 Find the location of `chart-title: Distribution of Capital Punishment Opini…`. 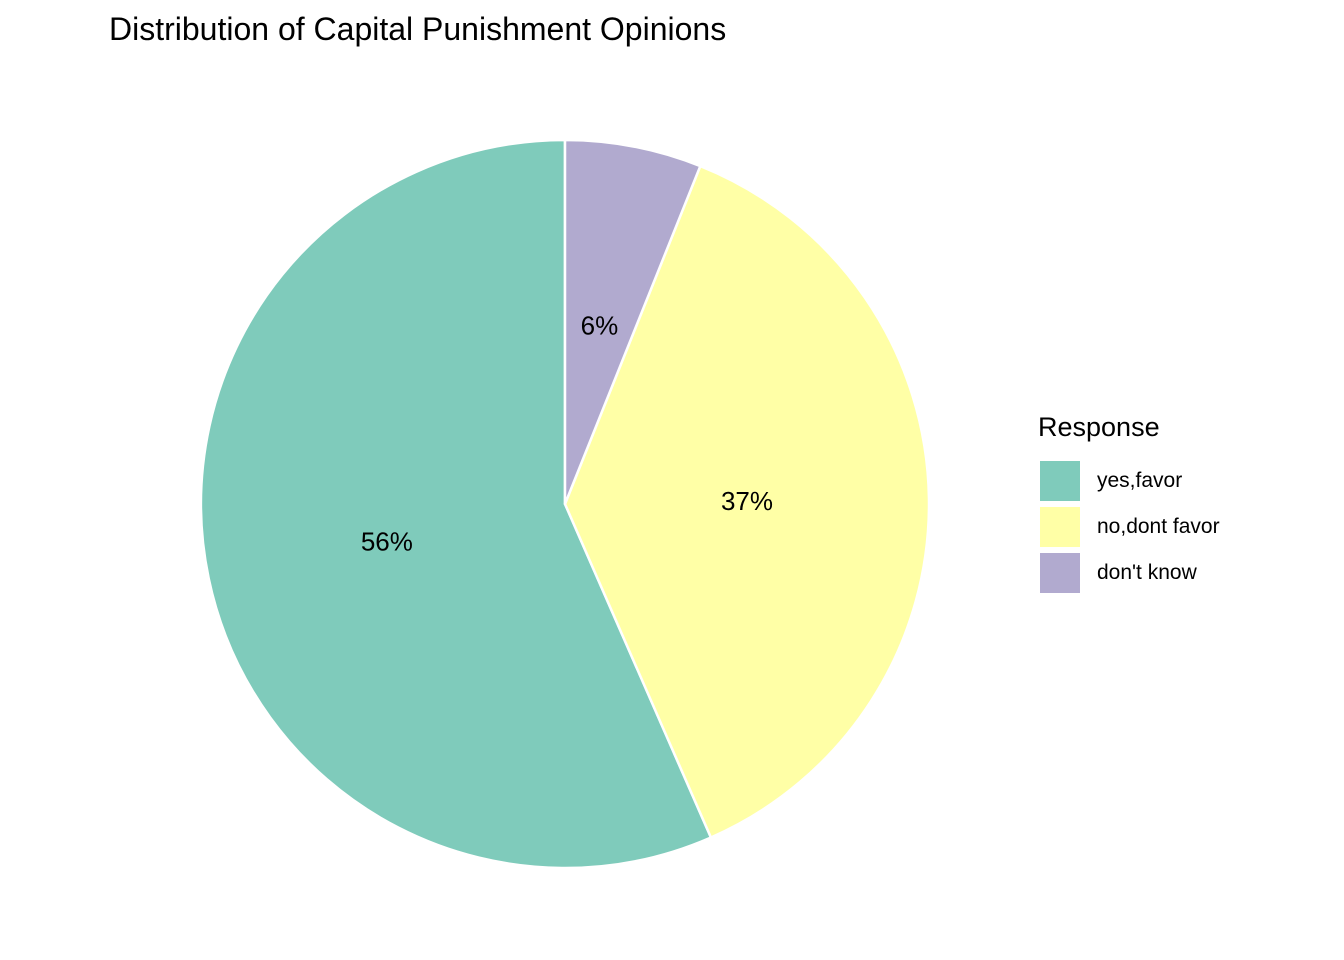

chart-title: Distribution of Capital Punishment Opini… is located at coordinates (418, 29).